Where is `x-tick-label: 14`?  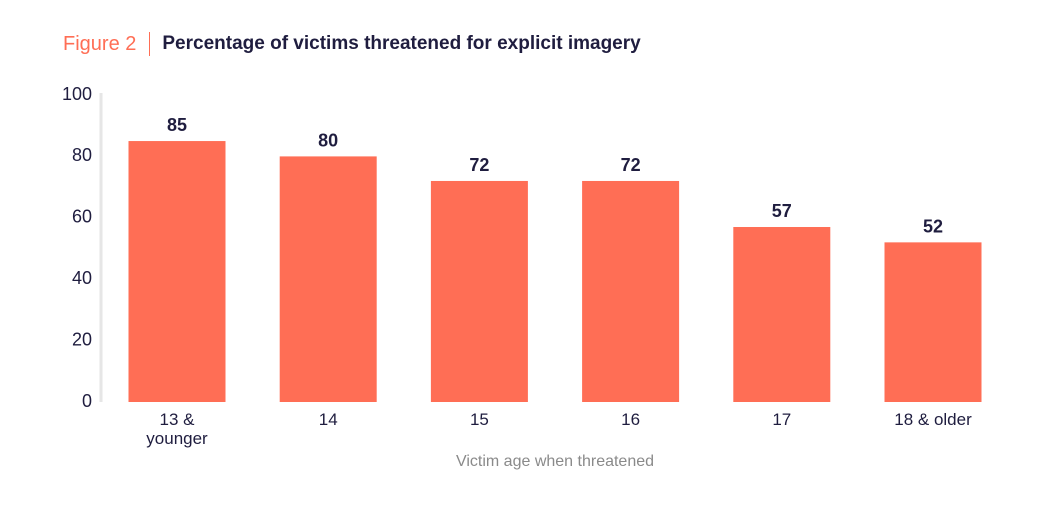 x-tick-label: 14 is located at coordinates (328, 419).